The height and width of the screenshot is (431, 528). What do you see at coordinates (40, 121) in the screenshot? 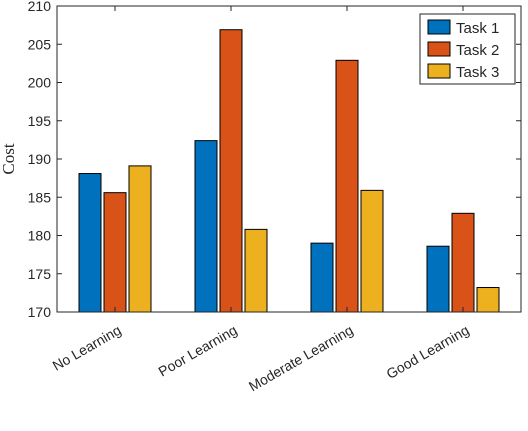
I see `y-tick-label: 195` at bounding box center [40, 121].